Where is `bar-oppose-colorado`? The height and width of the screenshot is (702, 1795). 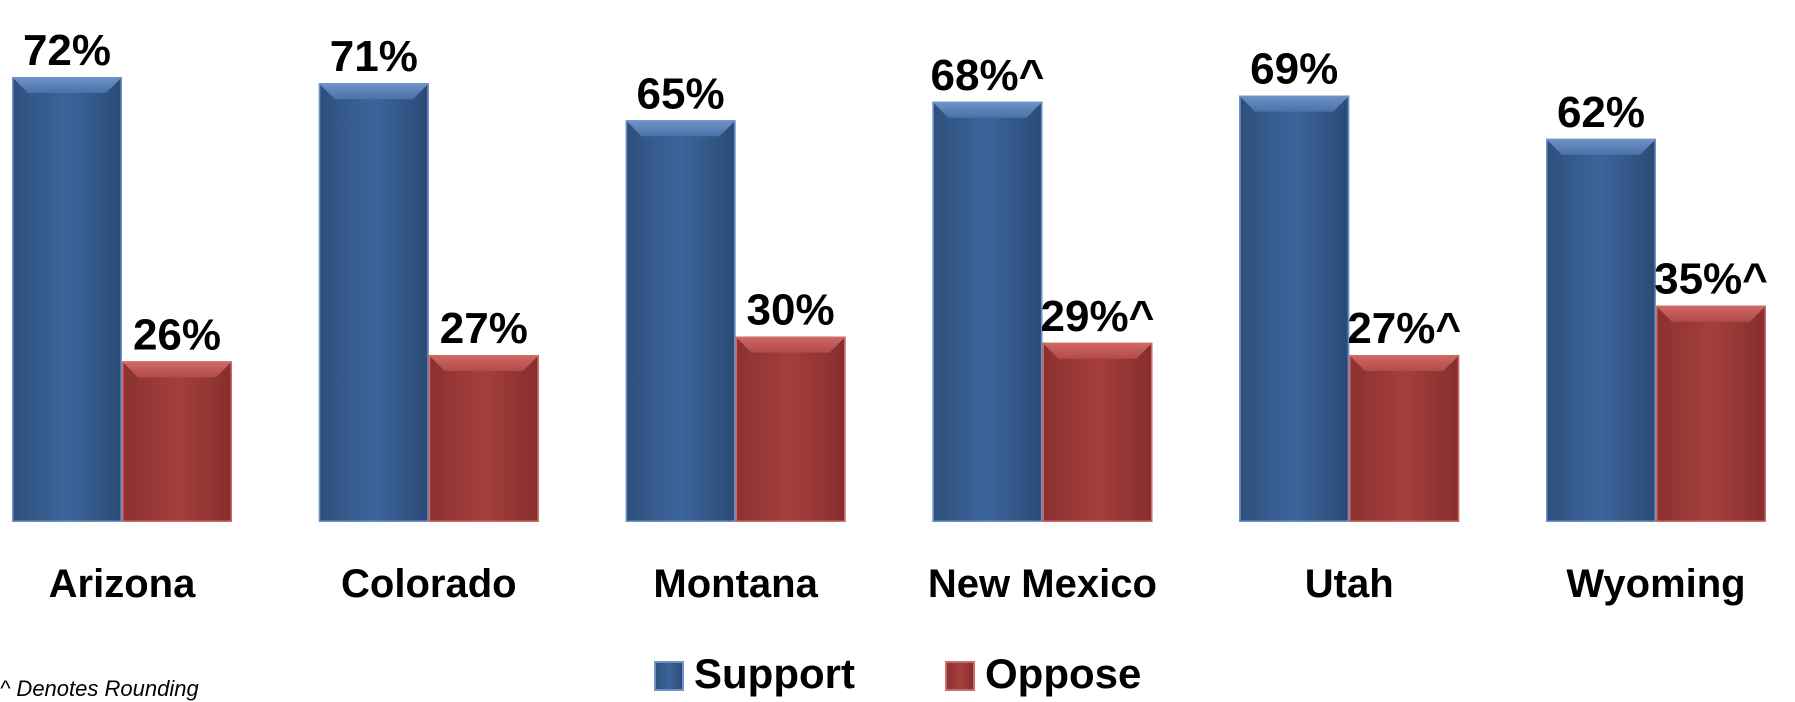
bar-oppose-colorado is located at coordinates (483, 439).